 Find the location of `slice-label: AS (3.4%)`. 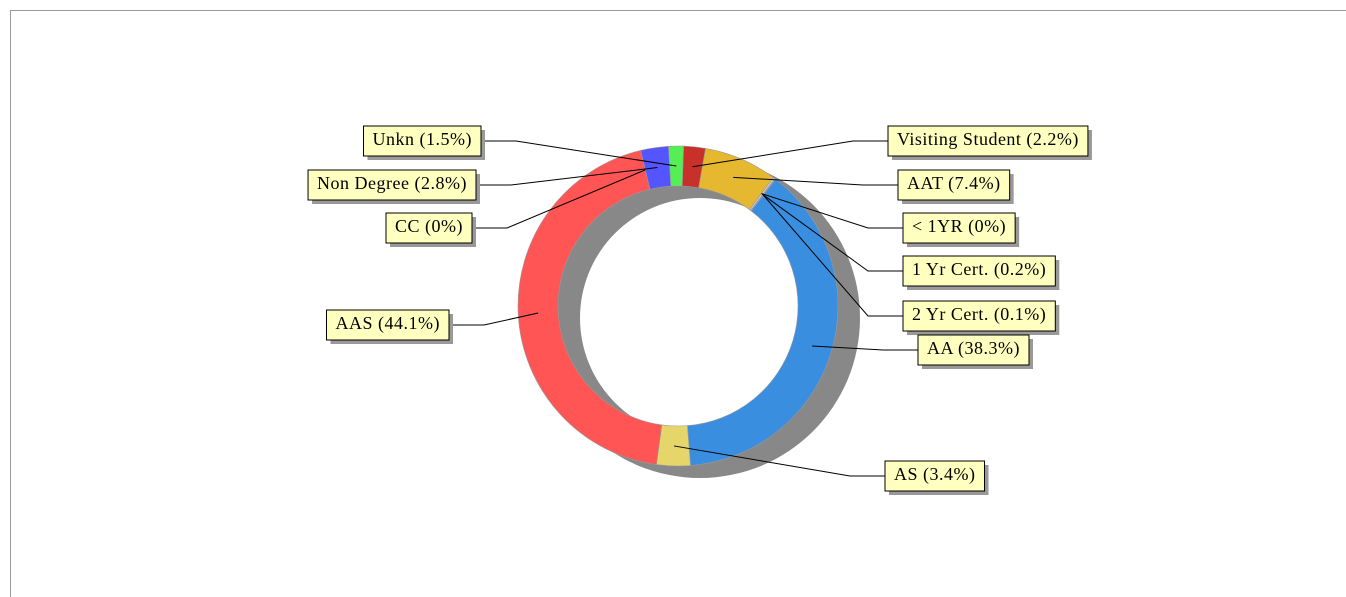

slice-label: AS (3.4%) is located at coordinates (935, 474).